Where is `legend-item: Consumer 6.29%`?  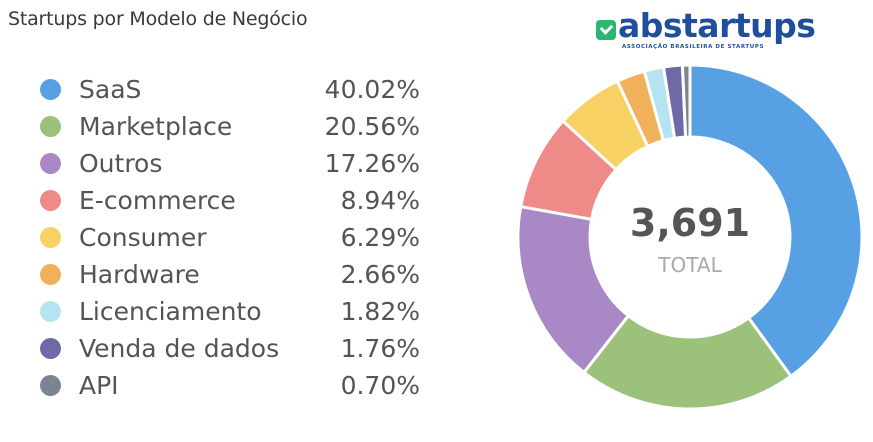
legend-item: Consumer 6.29% is located at coordinates (230, 237).